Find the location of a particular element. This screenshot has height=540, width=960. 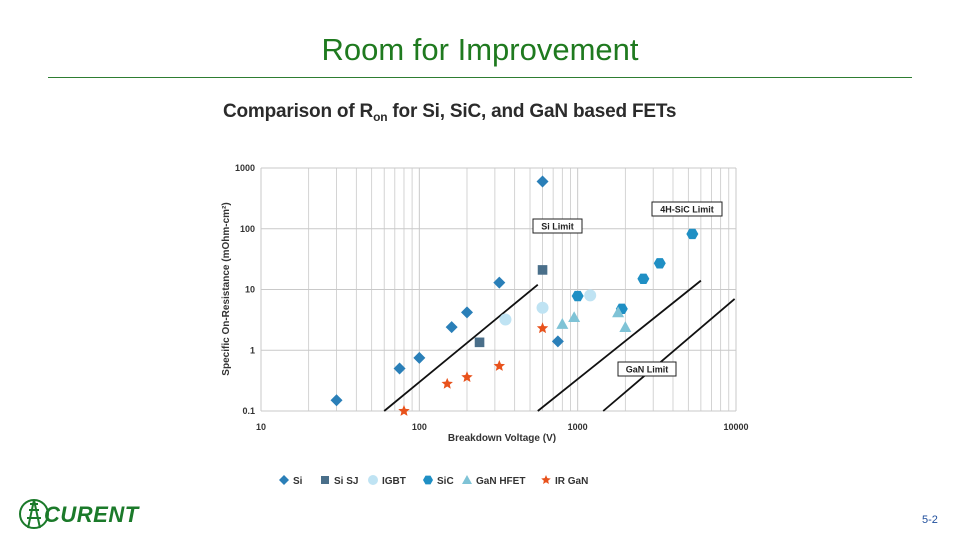

legend: Si Si SJ IGBT SiC GaN HFET IR GaN is located at coordinates (433, 481).